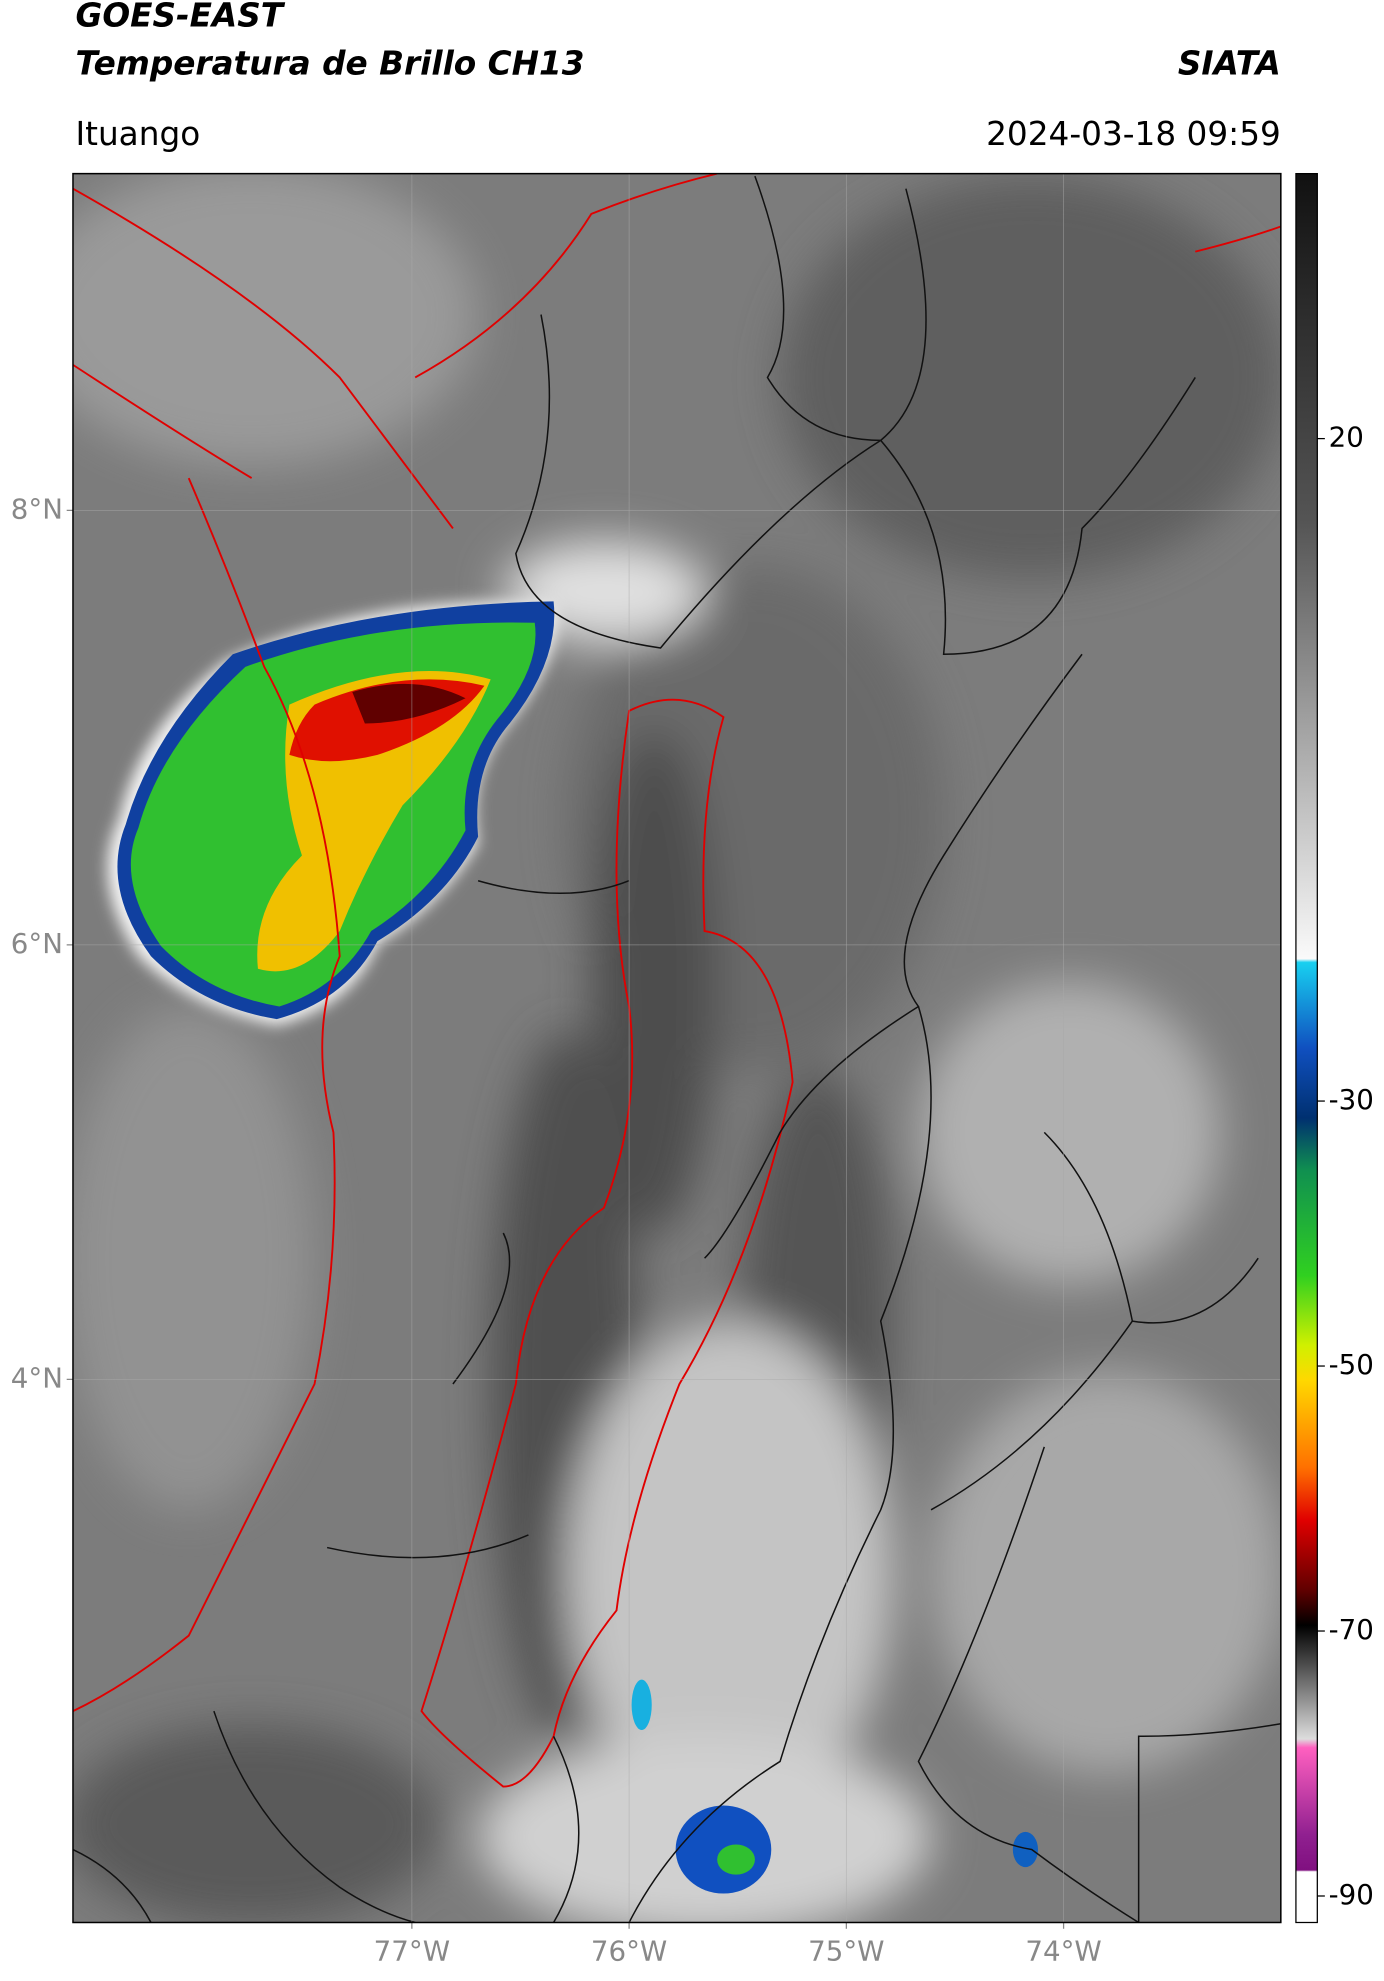 This screenshot has height=1981, width=1384. I want to click on colorbar-ticks: 20 -30 -50 -70 -90, so click(1345, 1166).